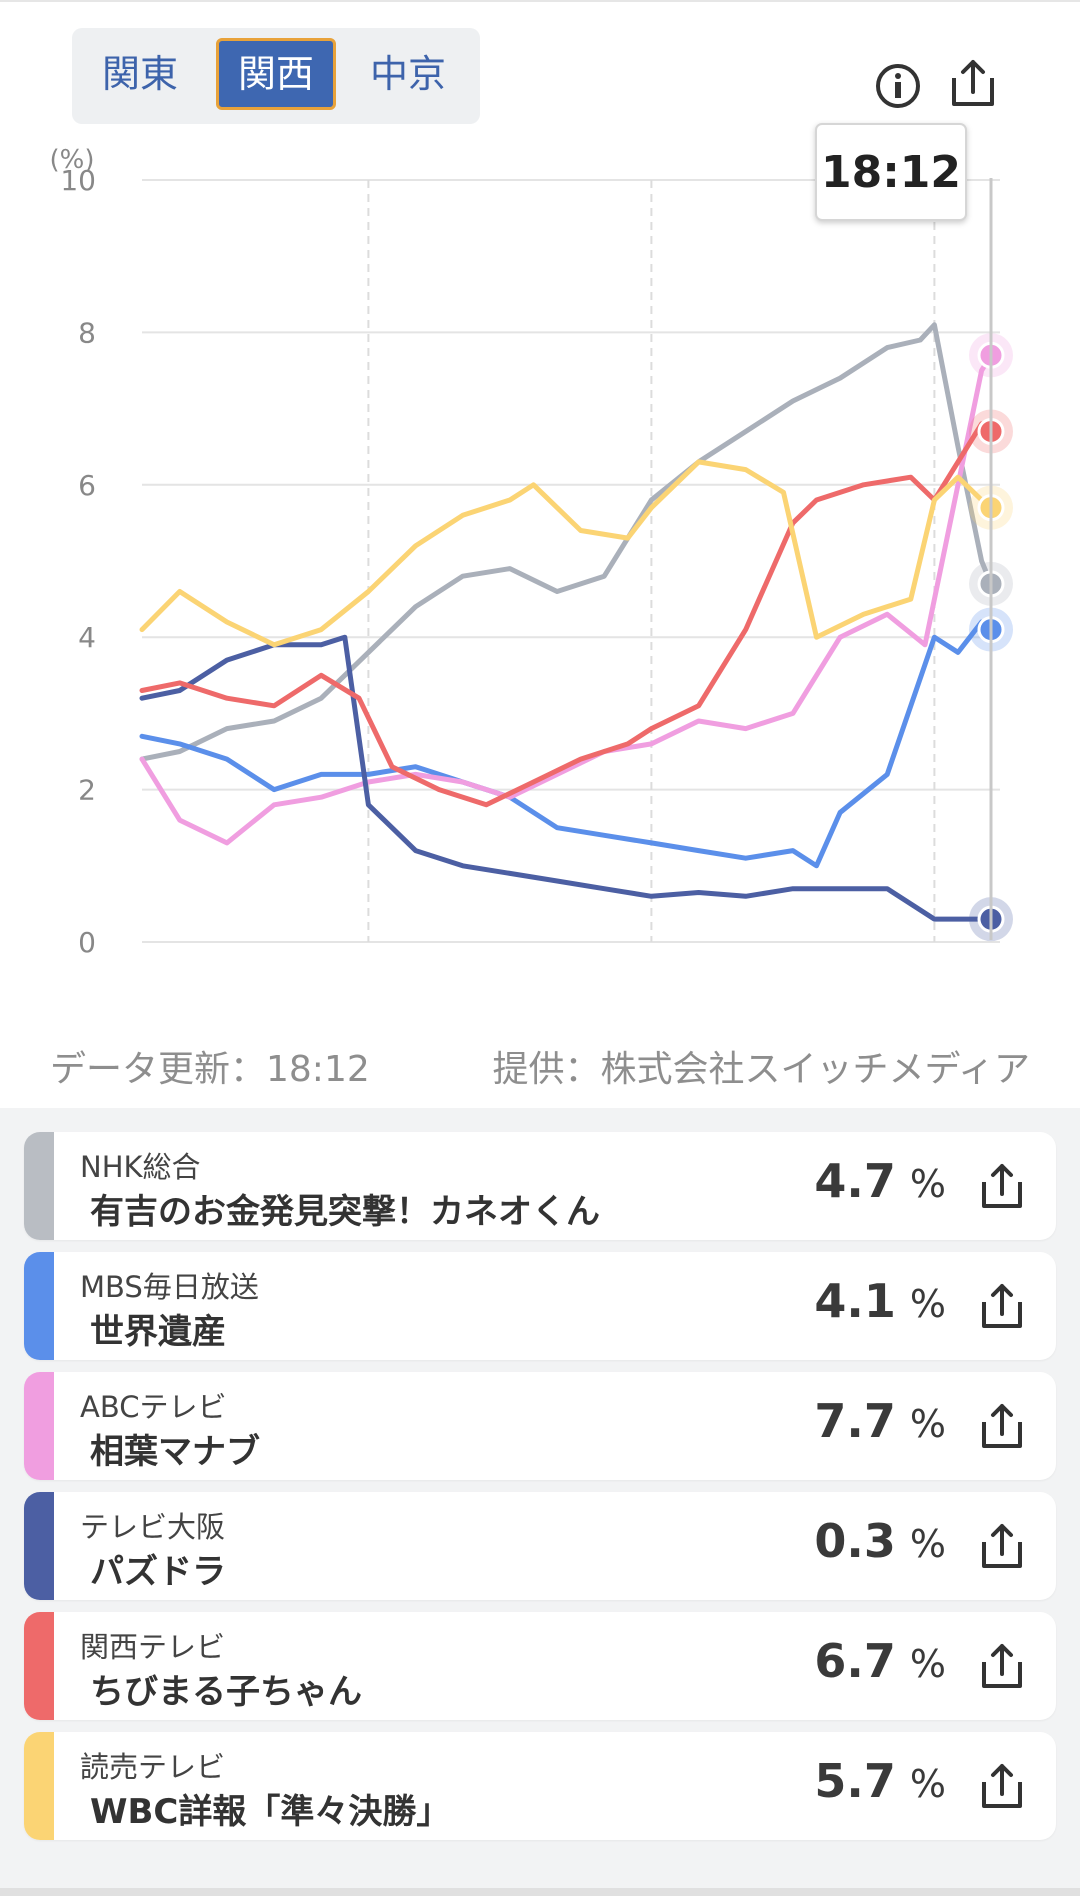 The width and height of the screenshot is (1080, 1896). What do you see at coordinates (761, 1069) in the screenshot?
I see `data-provider: 提供：株式会社スイッチメディア` at bounding box center [761, 1069].